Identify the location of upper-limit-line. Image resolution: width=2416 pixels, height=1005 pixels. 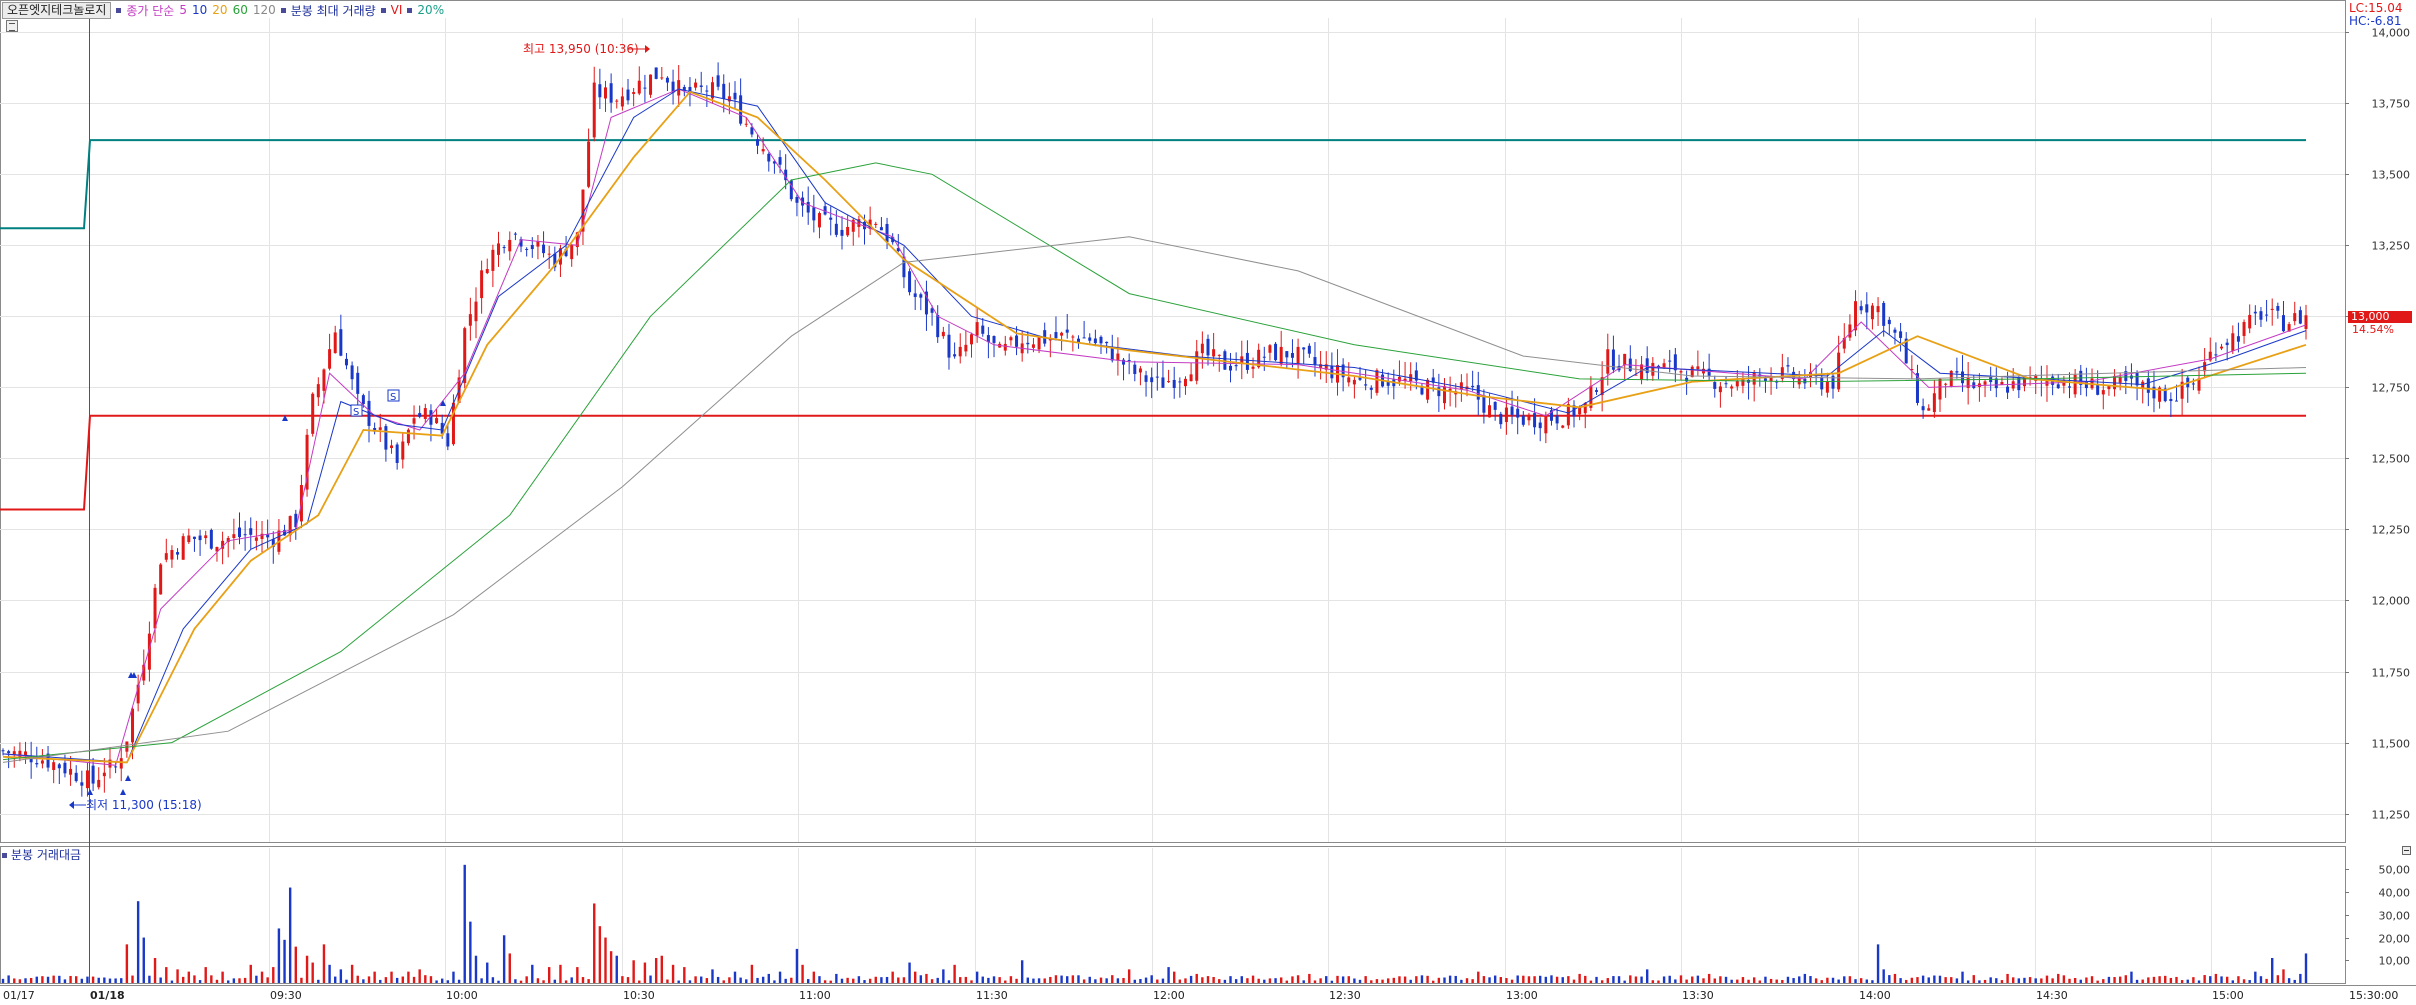
(1153, 184).